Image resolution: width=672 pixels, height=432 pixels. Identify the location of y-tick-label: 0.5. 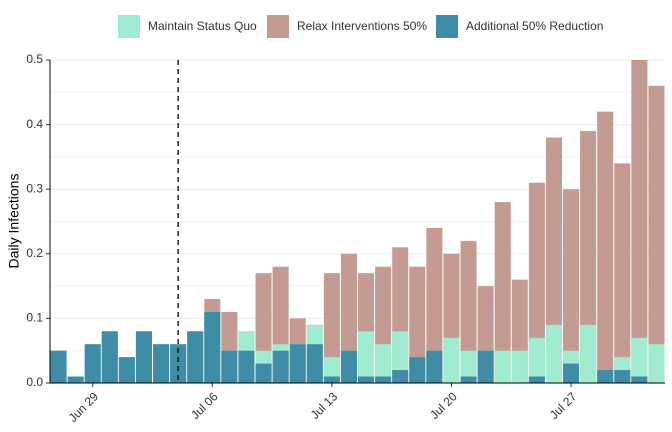
(34, 59).